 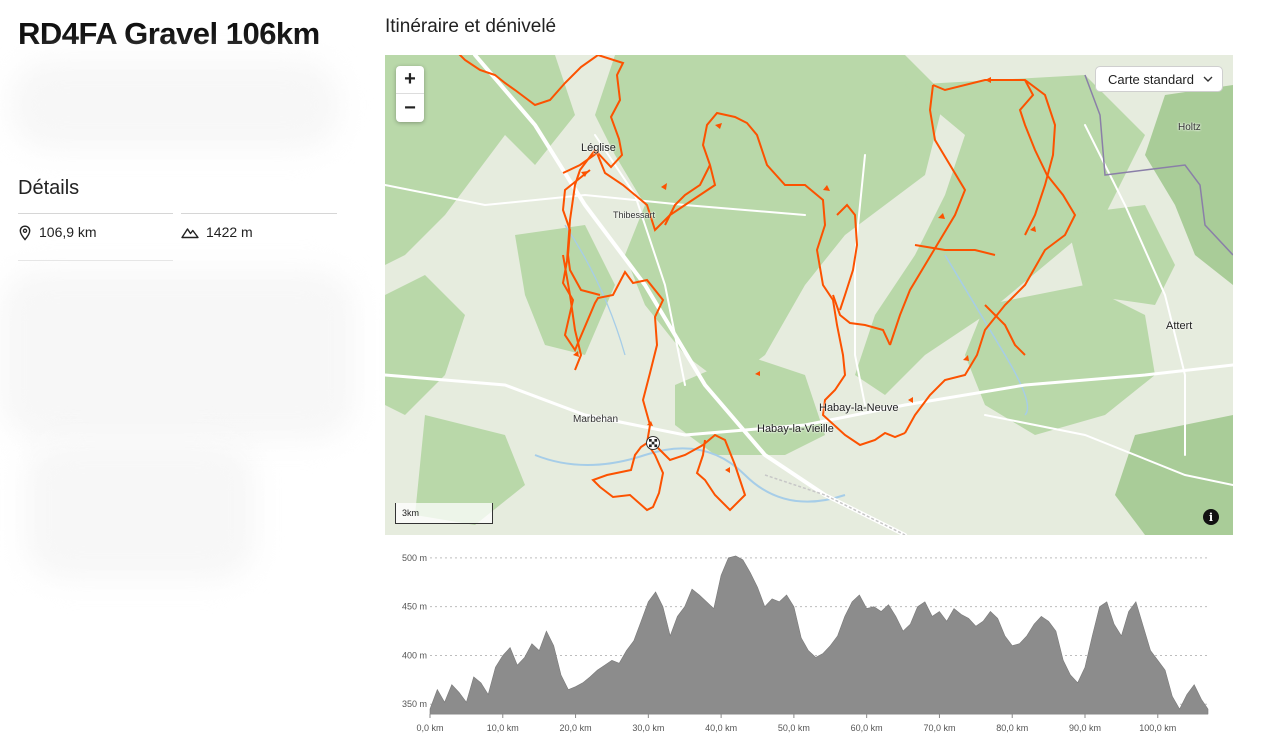 I want to click on details-heading: Détails, so click(x=49, y=188).